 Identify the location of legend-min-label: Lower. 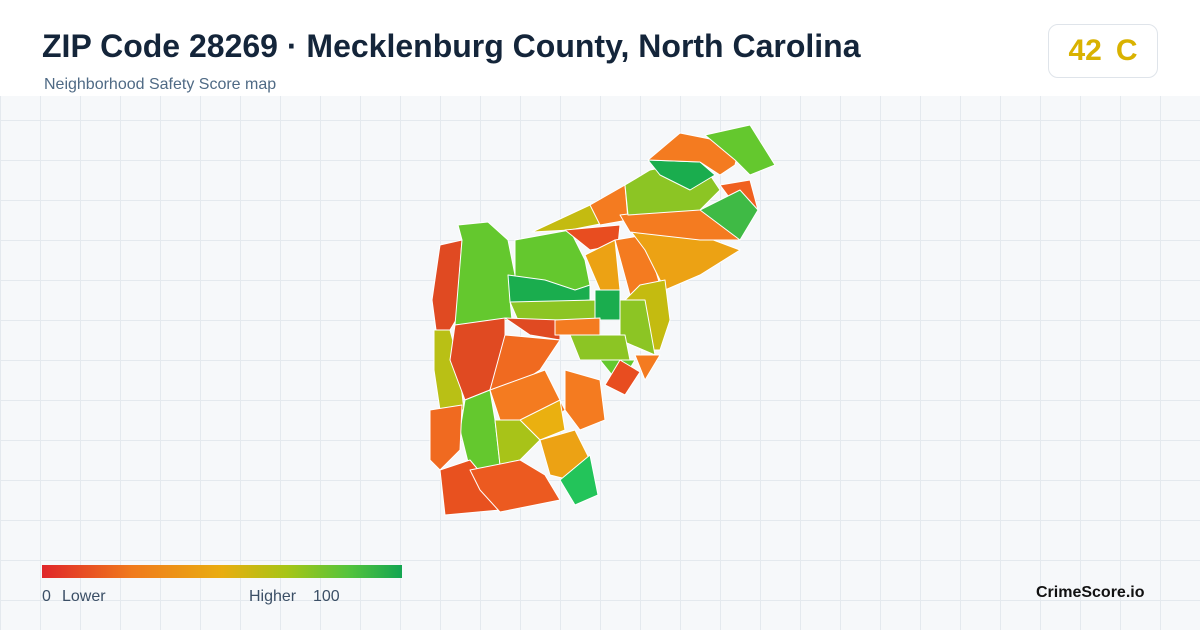
(84, 596).